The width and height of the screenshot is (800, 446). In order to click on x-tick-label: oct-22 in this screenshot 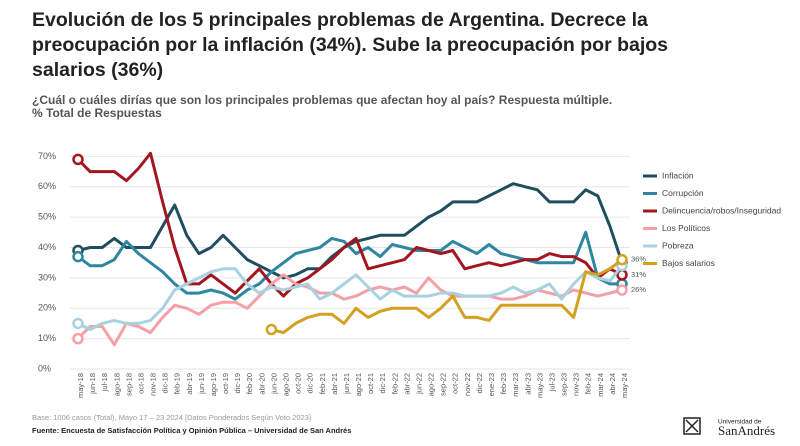, I will do `click(455, 383)`.